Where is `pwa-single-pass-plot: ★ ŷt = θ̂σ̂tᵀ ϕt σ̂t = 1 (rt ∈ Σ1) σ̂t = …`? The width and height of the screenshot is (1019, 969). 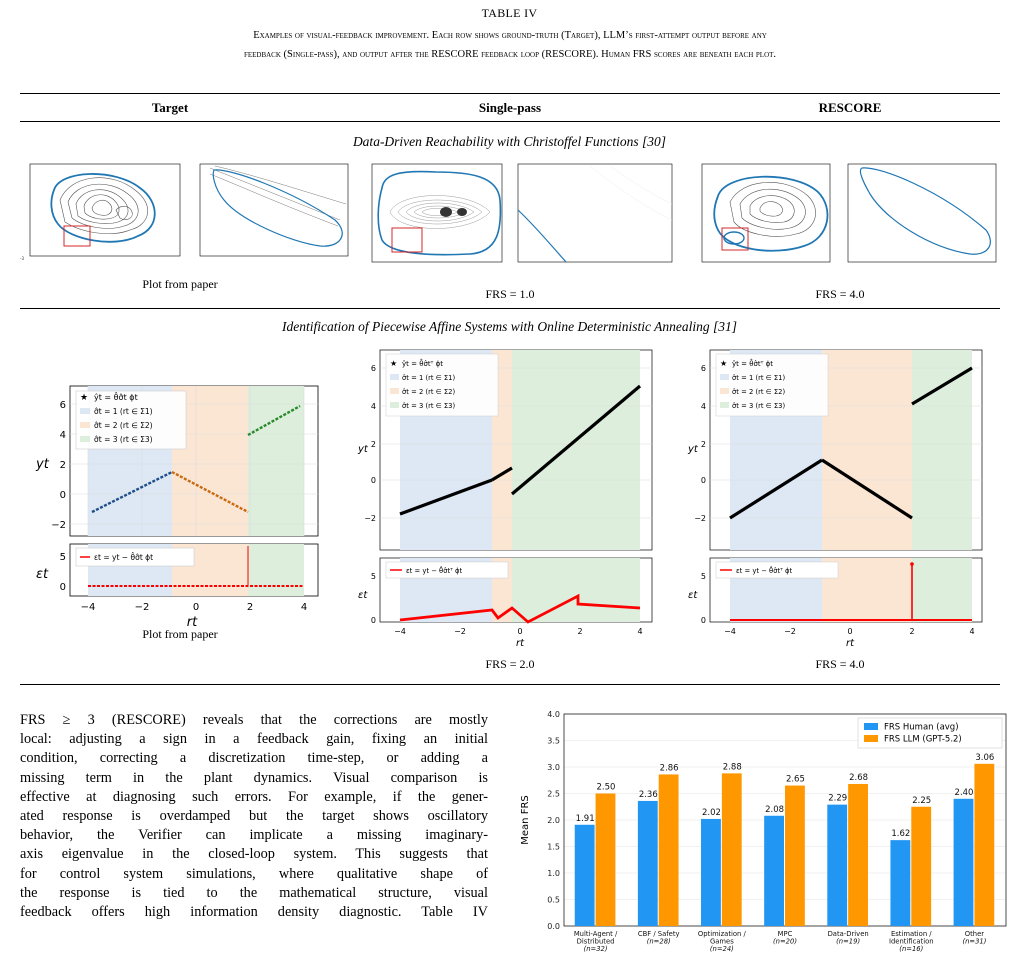
pwa-single-pass-plot: ★ ŷt = θ̂σ̂tᵀ ϕt σ̂t = 1 (rt ∈ Σ1) σ̂t = … is located at coordinates (505, 499).